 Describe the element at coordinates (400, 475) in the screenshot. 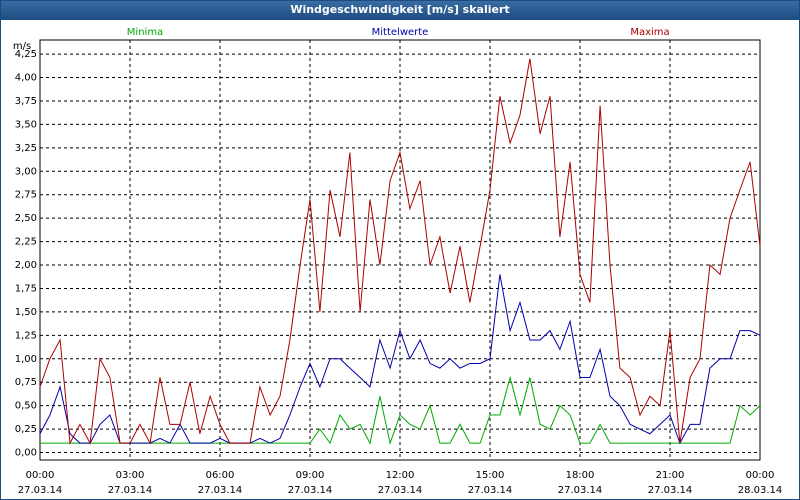

I see `x-tick-label: 12:00` at that location.